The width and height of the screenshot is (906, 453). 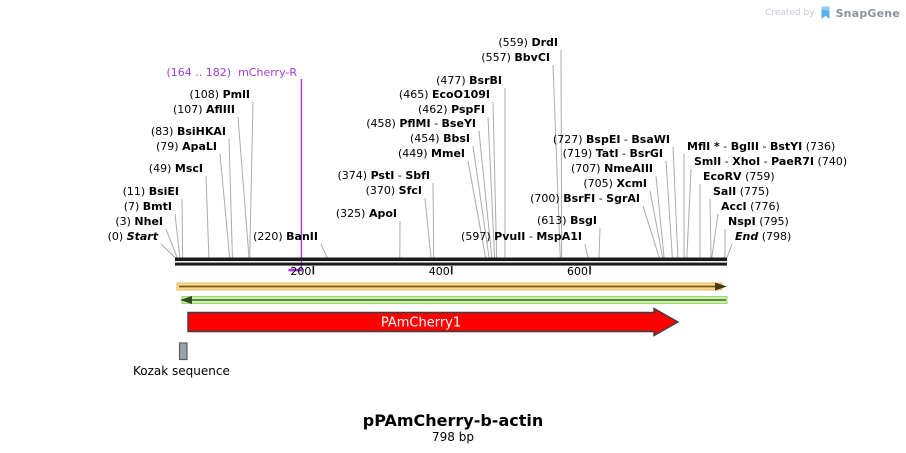 I want to click on primer-name: mCherry-R, so click(x=267, y=72).